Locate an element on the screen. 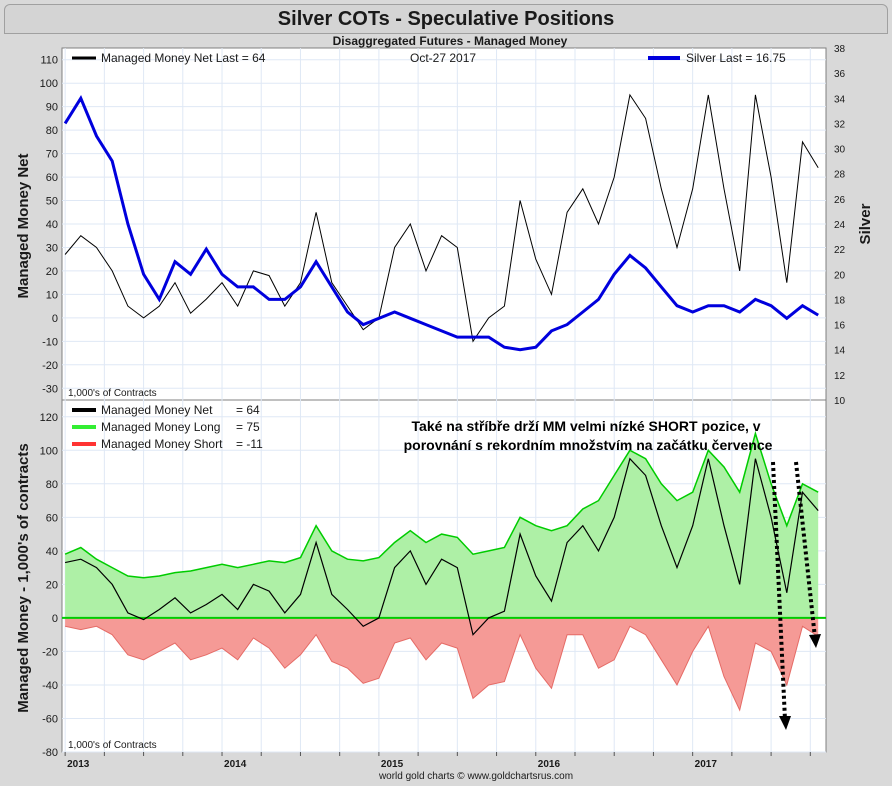  x-tick-label: 2015 is located at coordinates (392, 764).